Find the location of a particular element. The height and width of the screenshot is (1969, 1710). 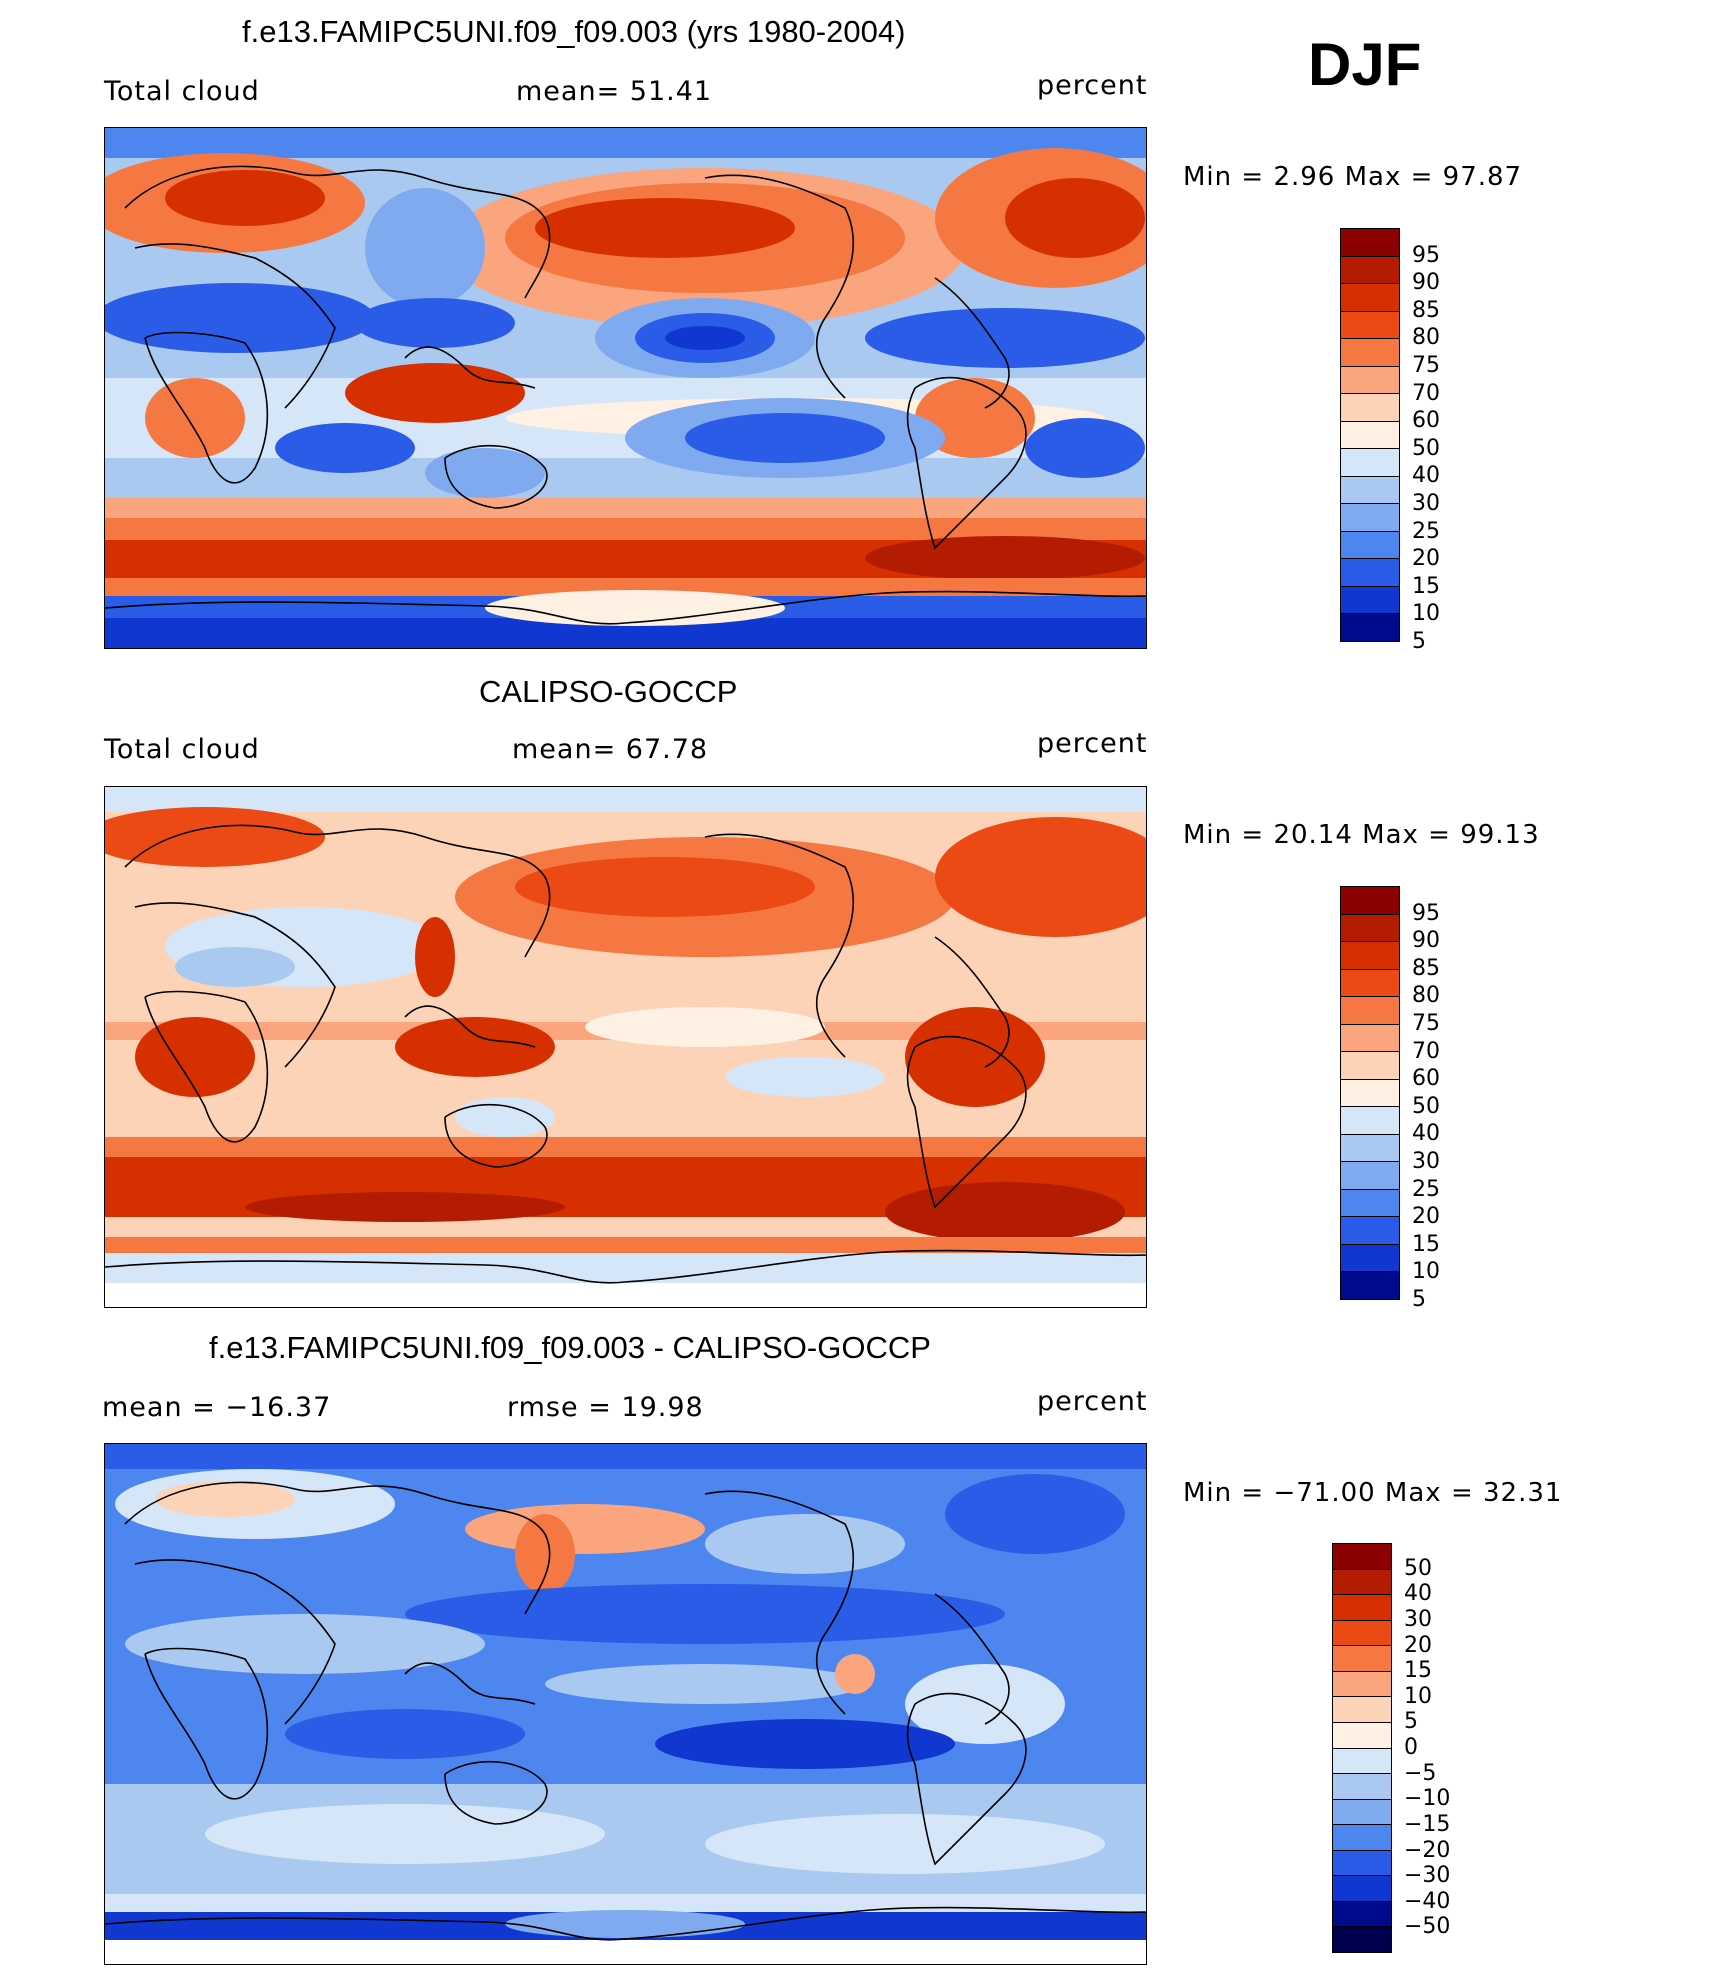

colorbar-tick-label: −50 is located at coordinates (1427, 1927).